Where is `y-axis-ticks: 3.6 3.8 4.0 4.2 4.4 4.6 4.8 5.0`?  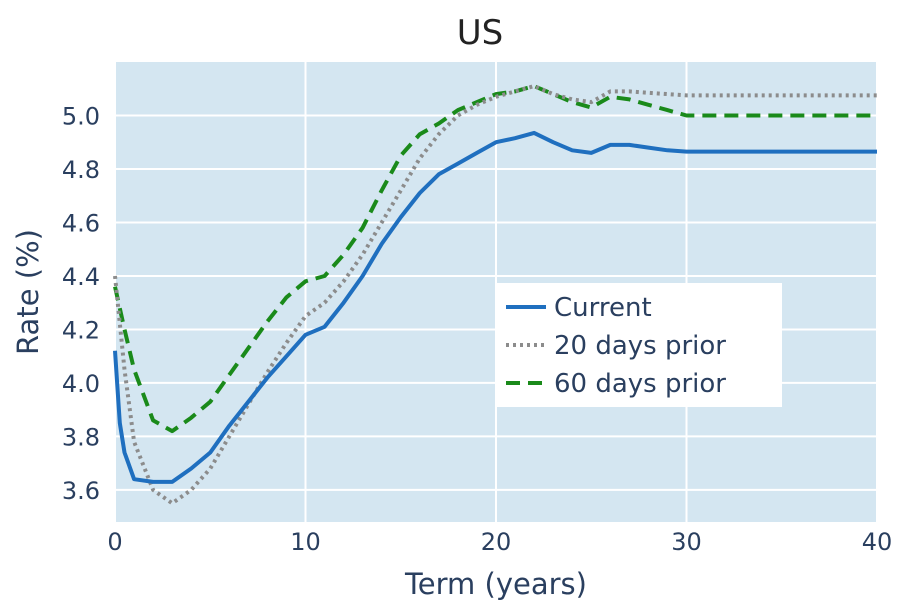 y-axis-ticks: 3.6 3.8 4.0 4.2 4.4 4.6 4.8 5.0 is located at coordinates (81, 303).